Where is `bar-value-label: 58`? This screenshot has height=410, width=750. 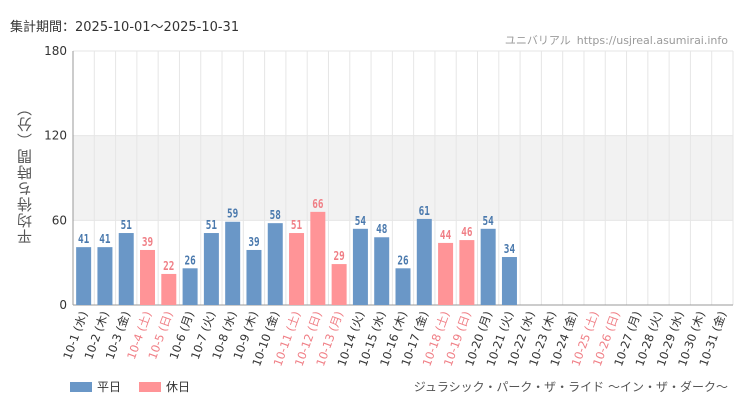
bar-value-label: 58 is located at coordinates (275, 215).